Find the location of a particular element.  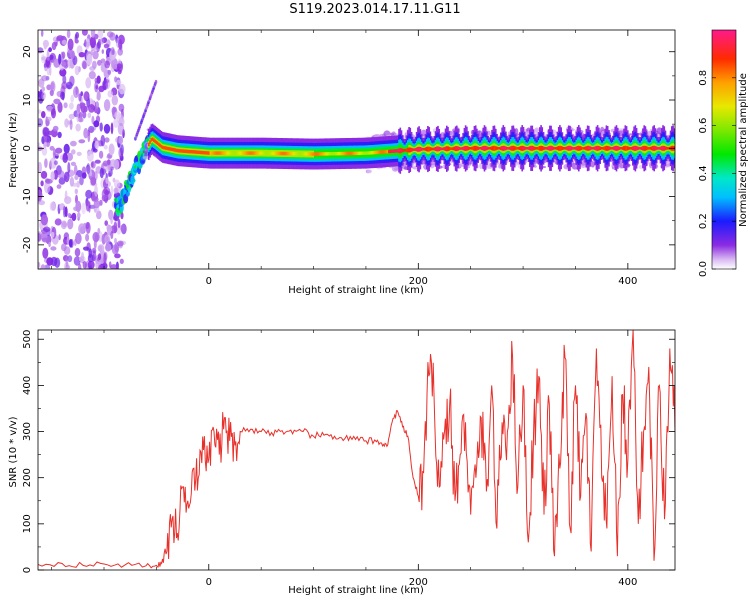

y-tick-label: 0 is located at coordinates (27, 148).